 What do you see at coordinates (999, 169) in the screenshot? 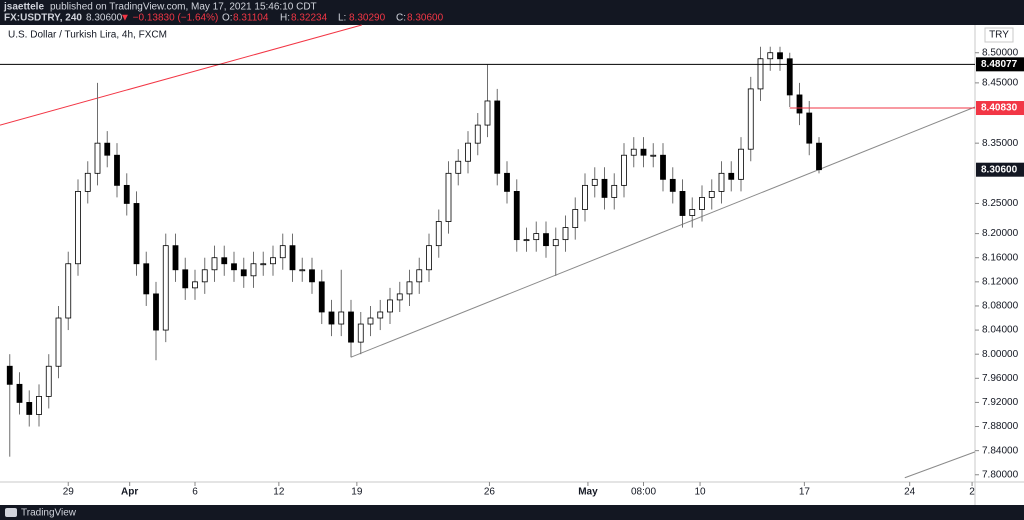
I see `price-label: 8.30600` at bounding box center [999, 169].